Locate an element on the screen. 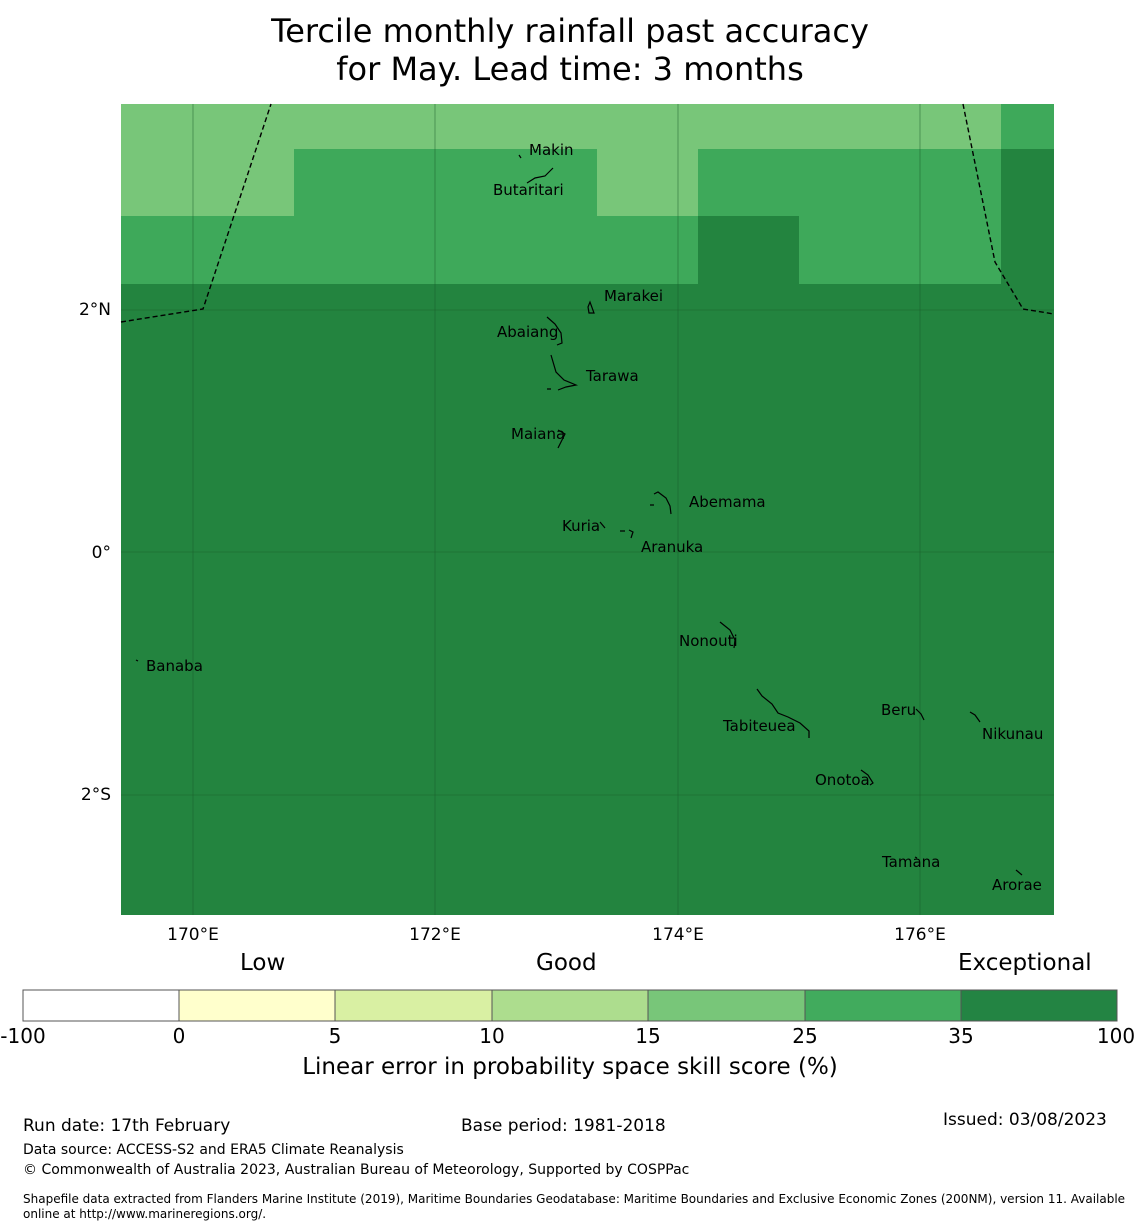 This screenshot has width=1140, height=1230. lat-label-0: 0° is located at coordinates (101, 553).